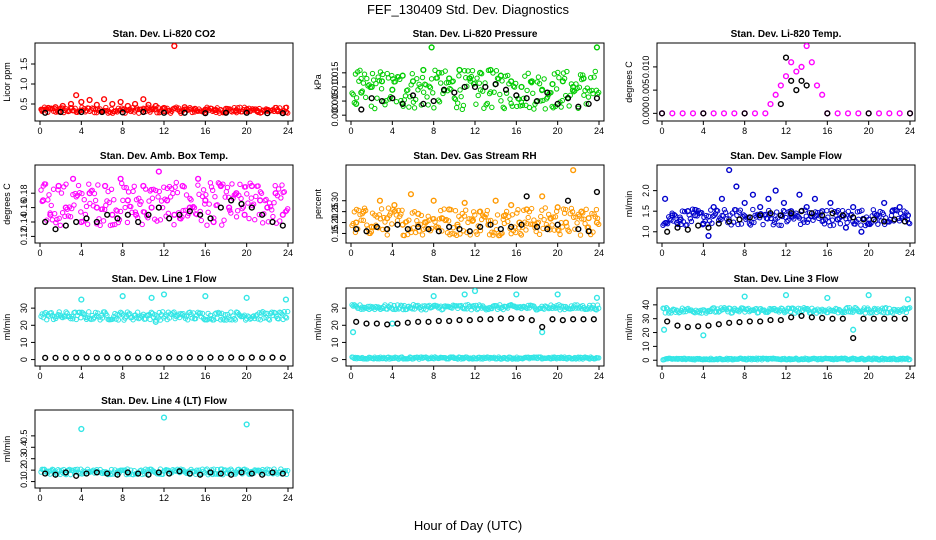 The width and height of the screenshot is (936, 540). Describe the element at coordinates (629, 82) in the screenshot. I see `y-axis-label: degrees C` at that location.